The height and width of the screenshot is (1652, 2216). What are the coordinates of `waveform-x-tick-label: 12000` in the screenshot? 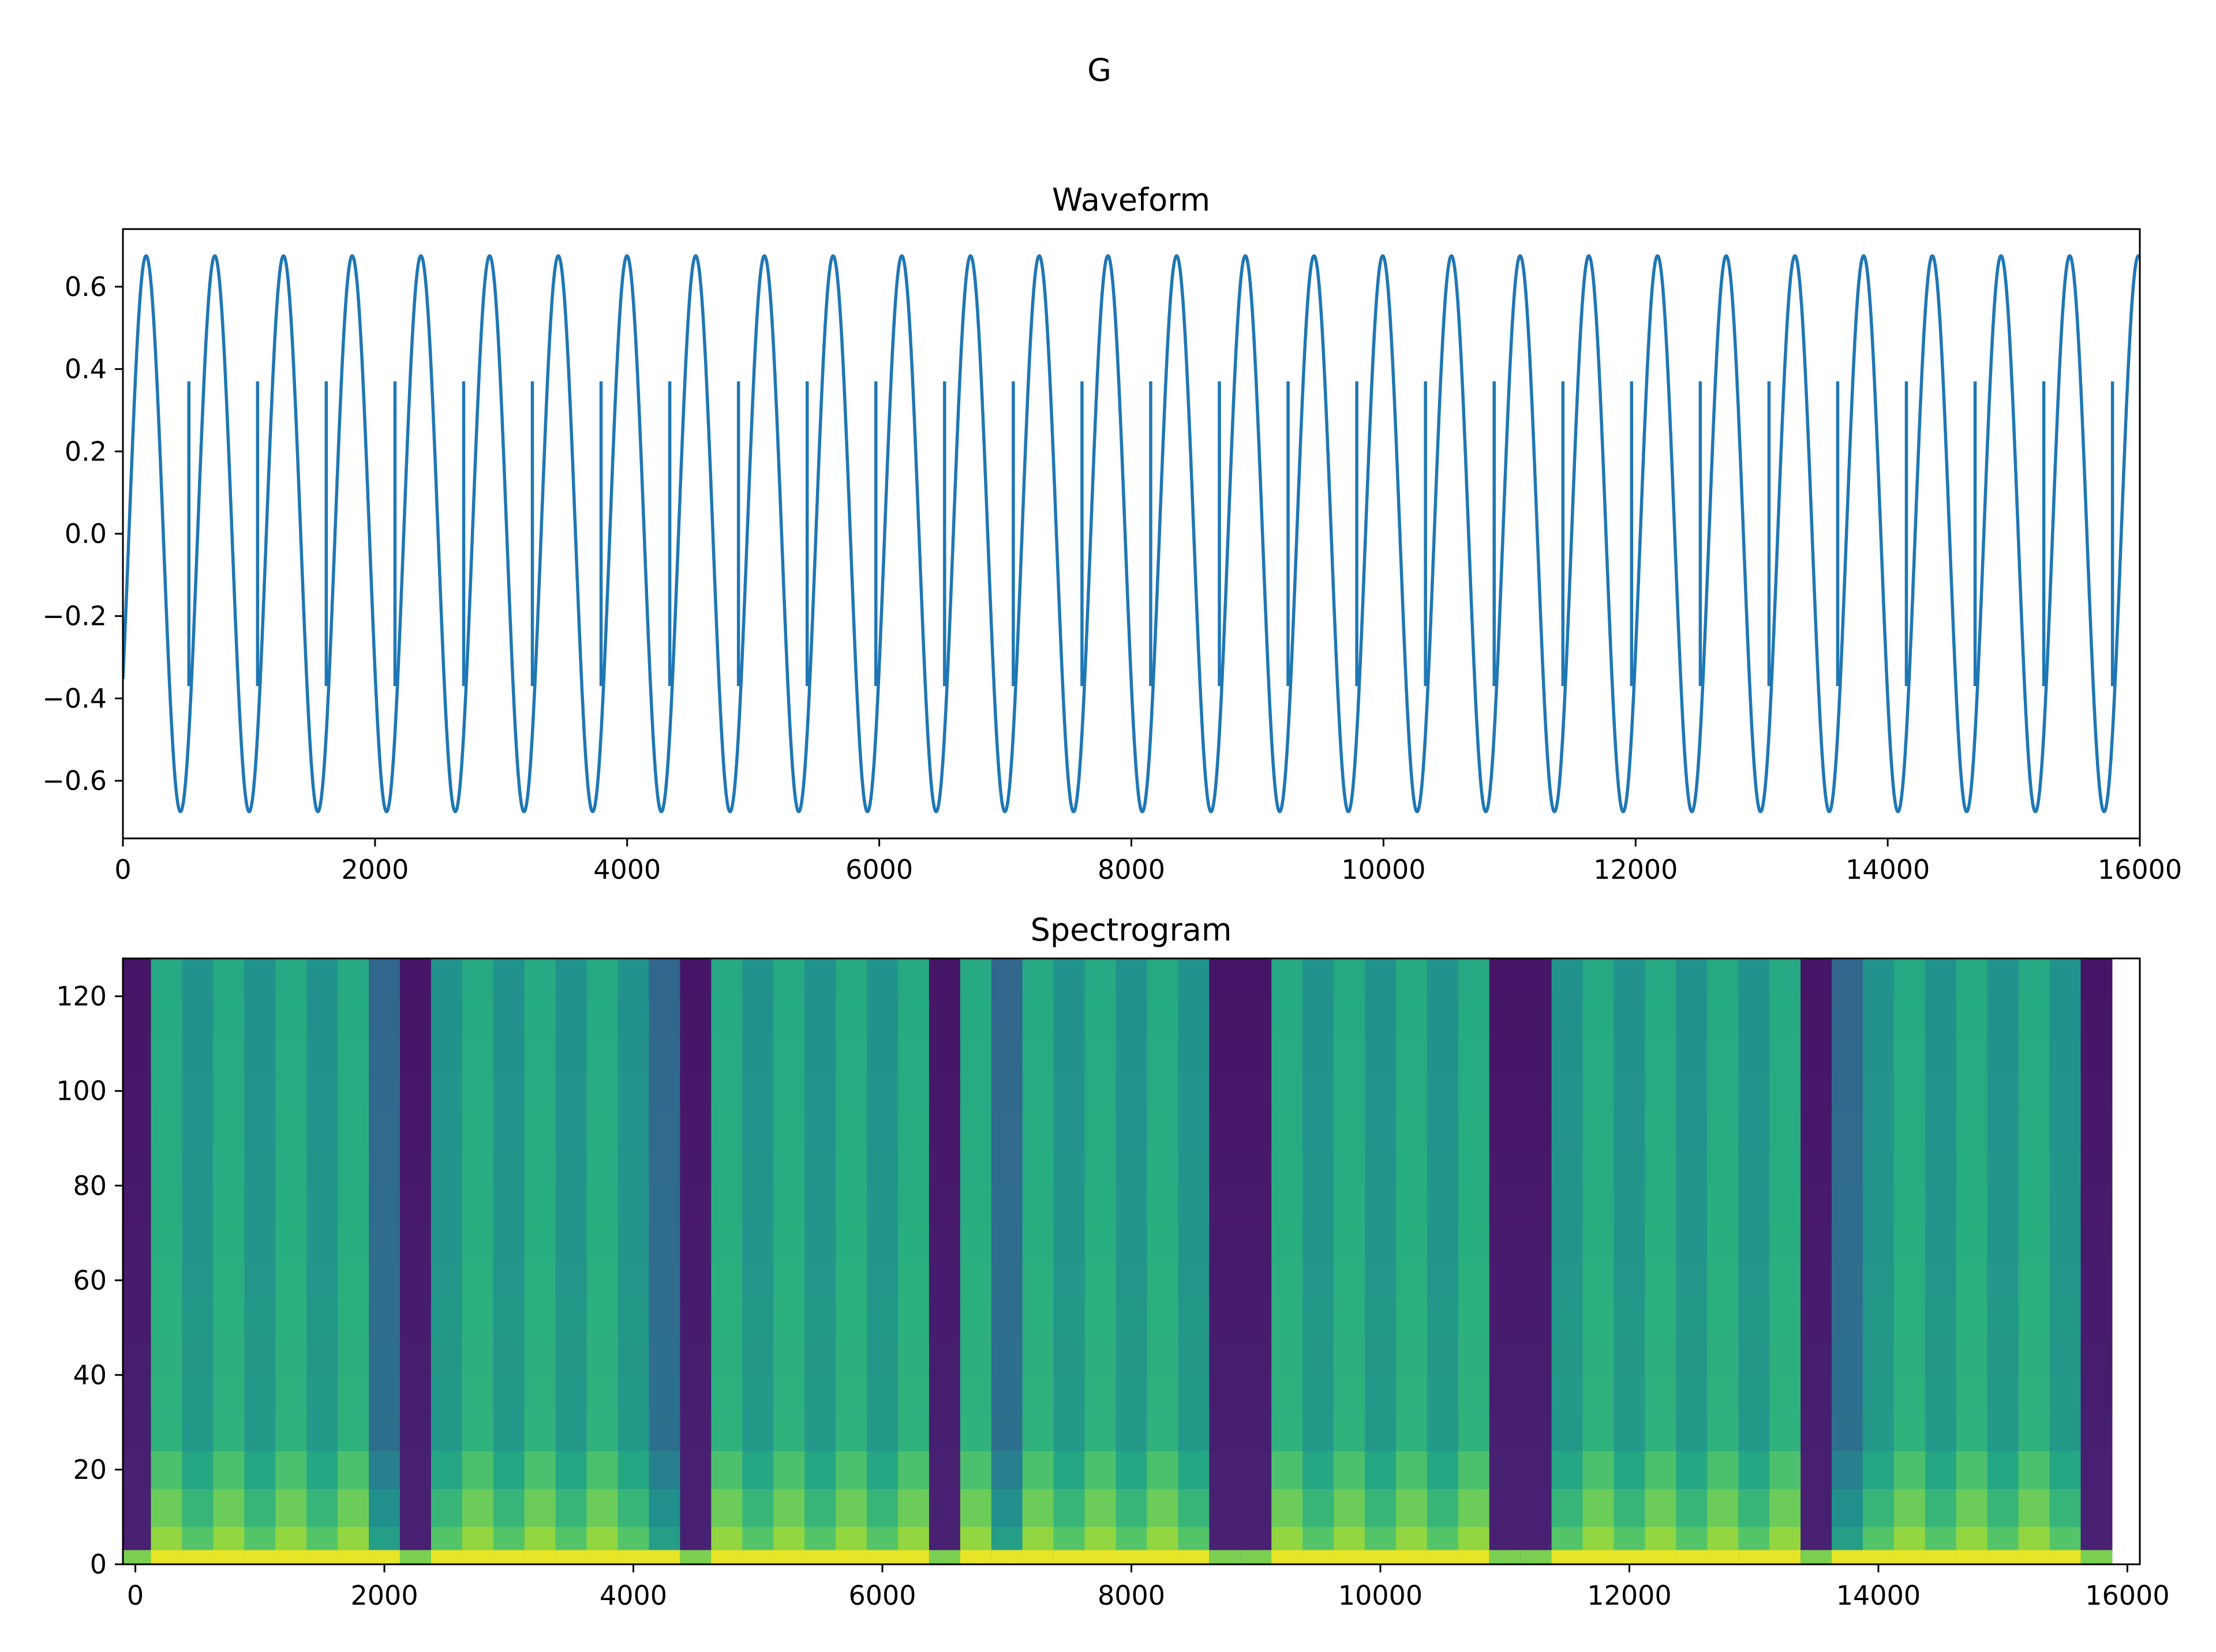 It's located at (1635, 869).